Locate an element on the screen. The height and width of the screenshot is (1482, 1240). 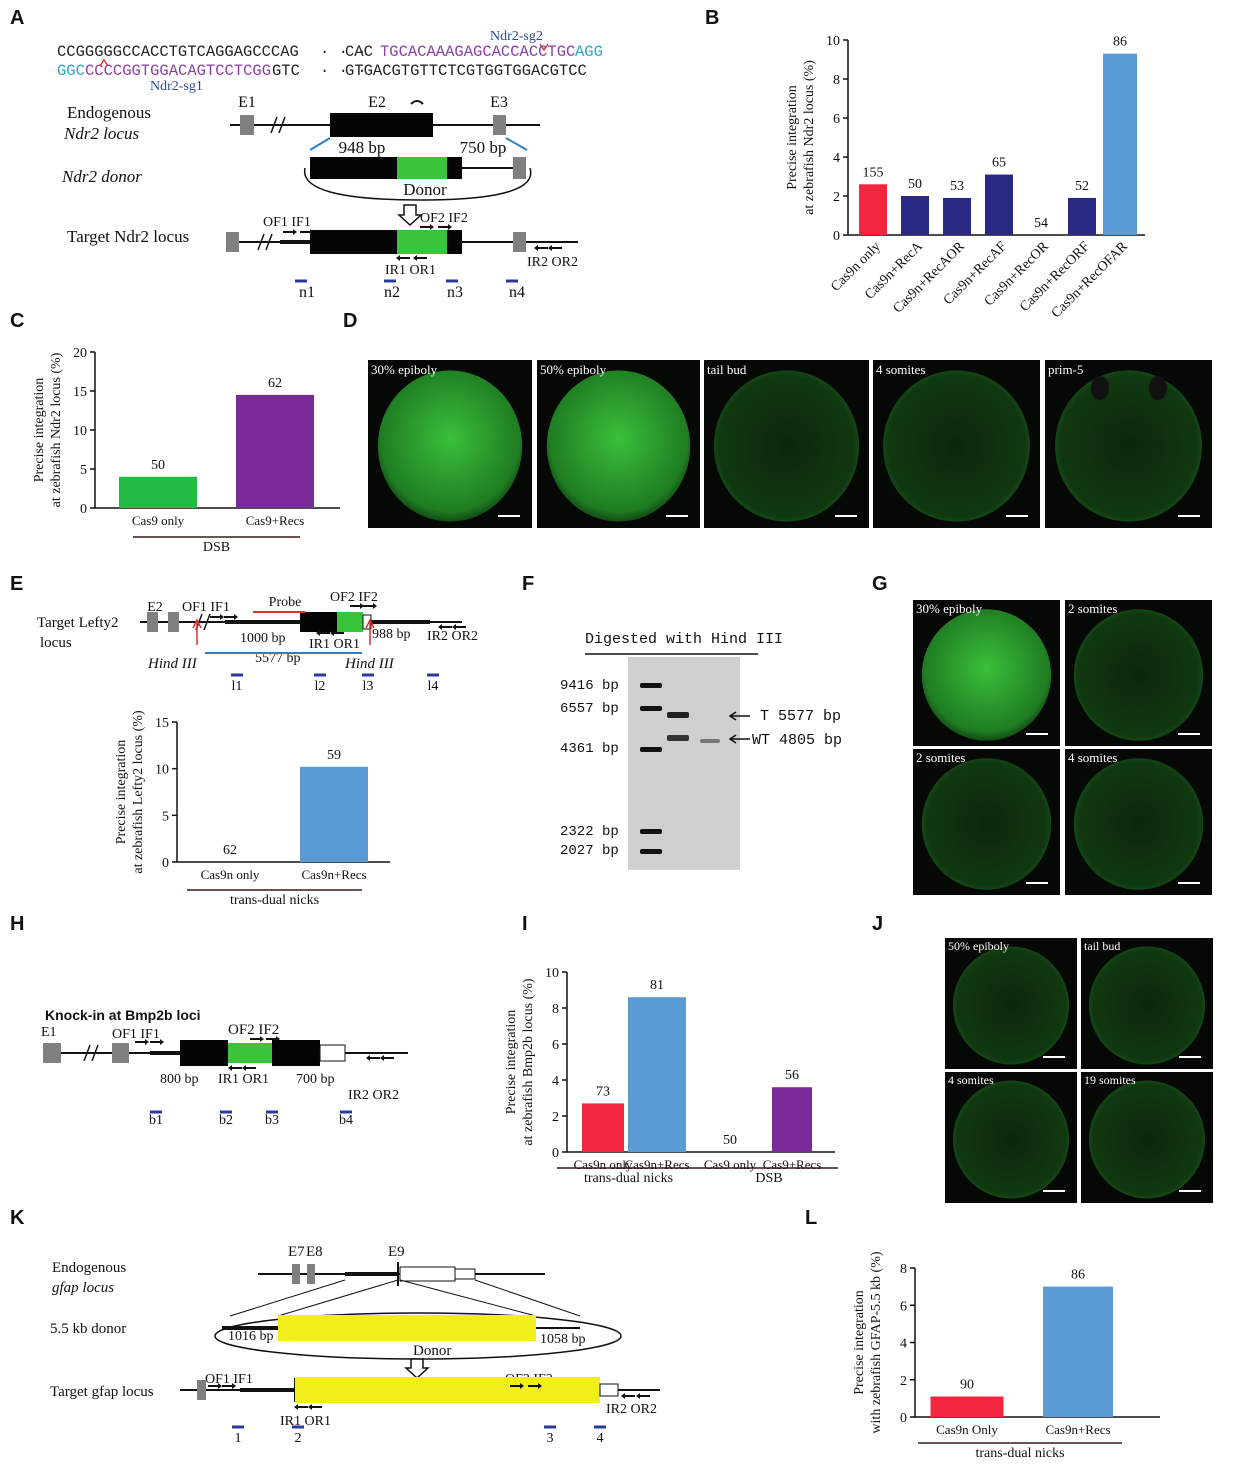
bar-label: 86 is located at coordinates (1078, 1275).